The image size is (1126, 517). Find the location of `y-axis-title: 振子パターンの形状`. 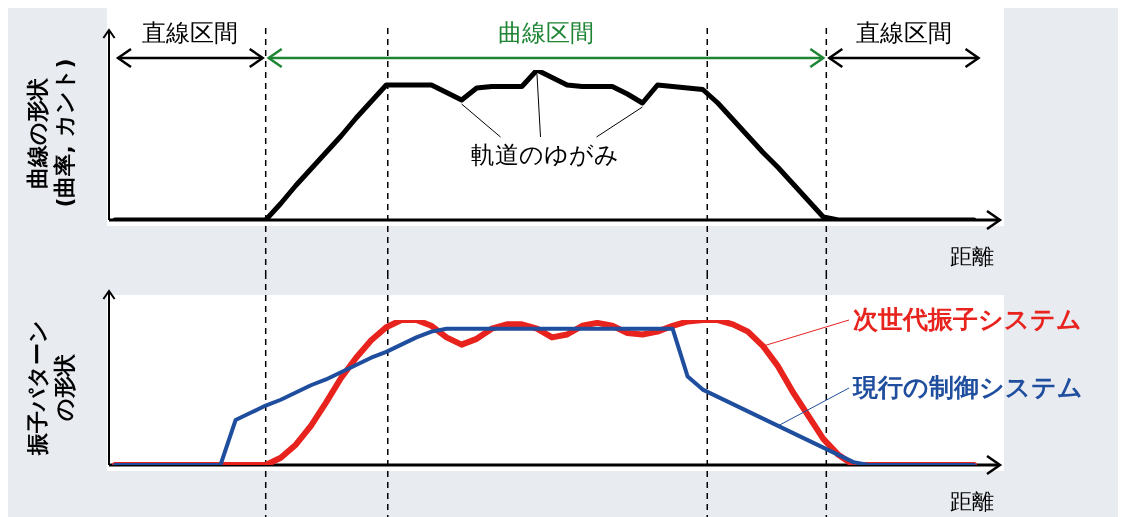

y-axis-title: 振子パターンの形状 is located at coordinates (51, 388).